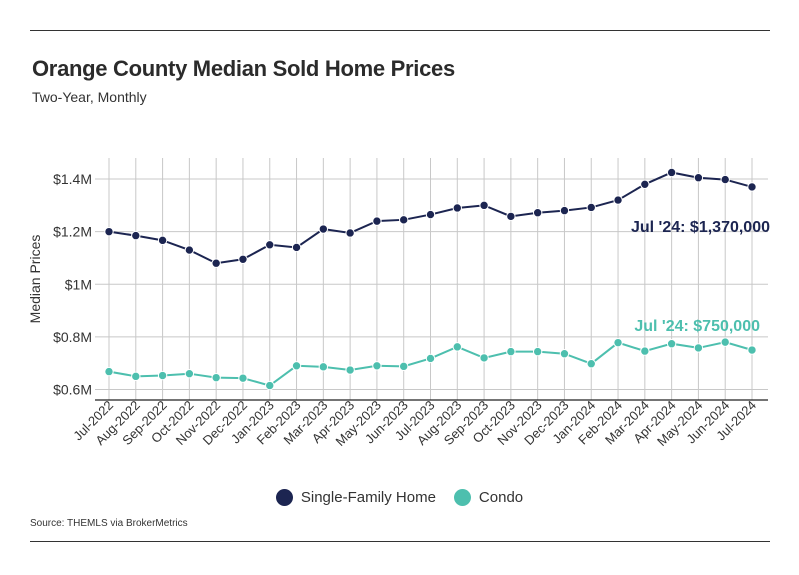 The image size is (799, 575). What do you see at coordinates (72, 389) in the screenshot?
I see `y-tick-label: $0.6M` at bounding box center [72, 389].